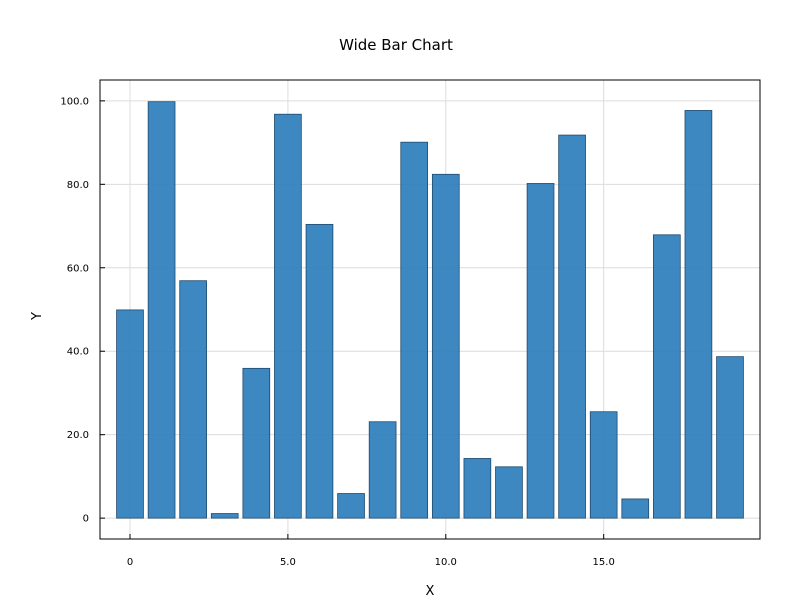 The image size is (800, 600). What do you see at coordinates (430, 591) in the screenshot?
I see `x-axis-label: X` at bounding box center [430, 591].